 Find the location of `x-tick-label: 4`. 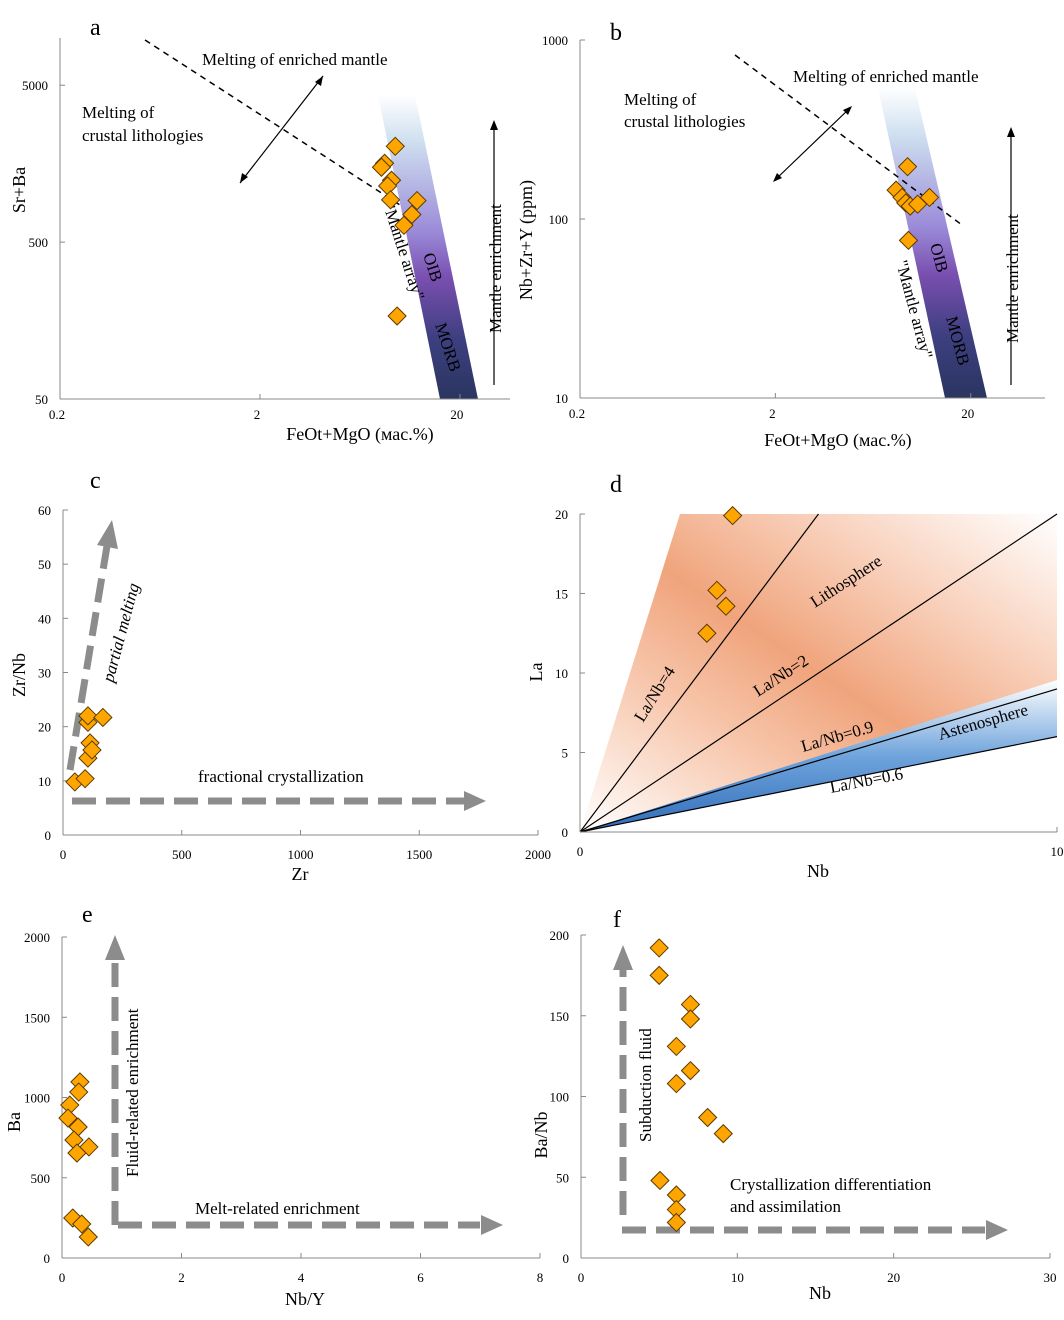

x-tick-label: 4 is located at coordinates (301, 1277).